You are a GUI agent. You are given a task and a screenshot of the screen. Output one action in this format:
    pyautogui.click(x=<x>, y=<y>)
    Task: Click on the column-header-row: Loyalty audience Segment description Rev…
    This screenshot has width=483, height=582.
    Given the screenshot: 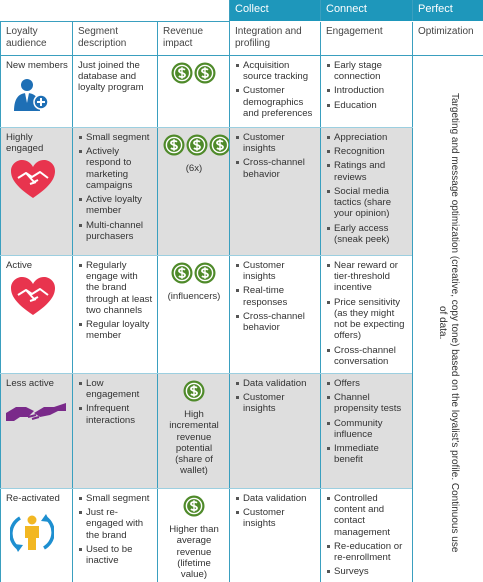 What is the action you would take?
    pyautogui.click(x=241, y=38)
    